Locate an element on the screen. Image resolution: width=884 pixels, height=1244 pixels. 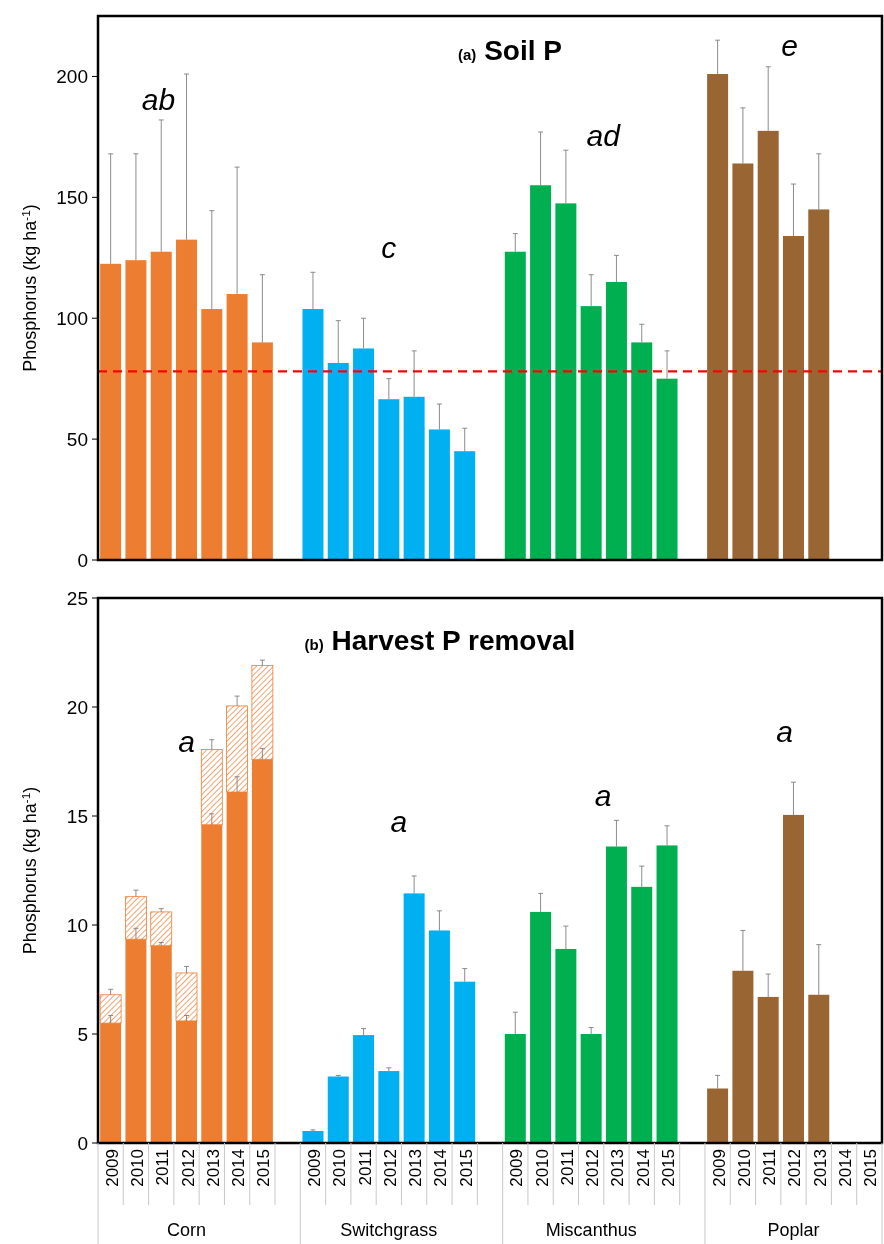
y-tick-label: 25 is located at coordinates (77, 598).